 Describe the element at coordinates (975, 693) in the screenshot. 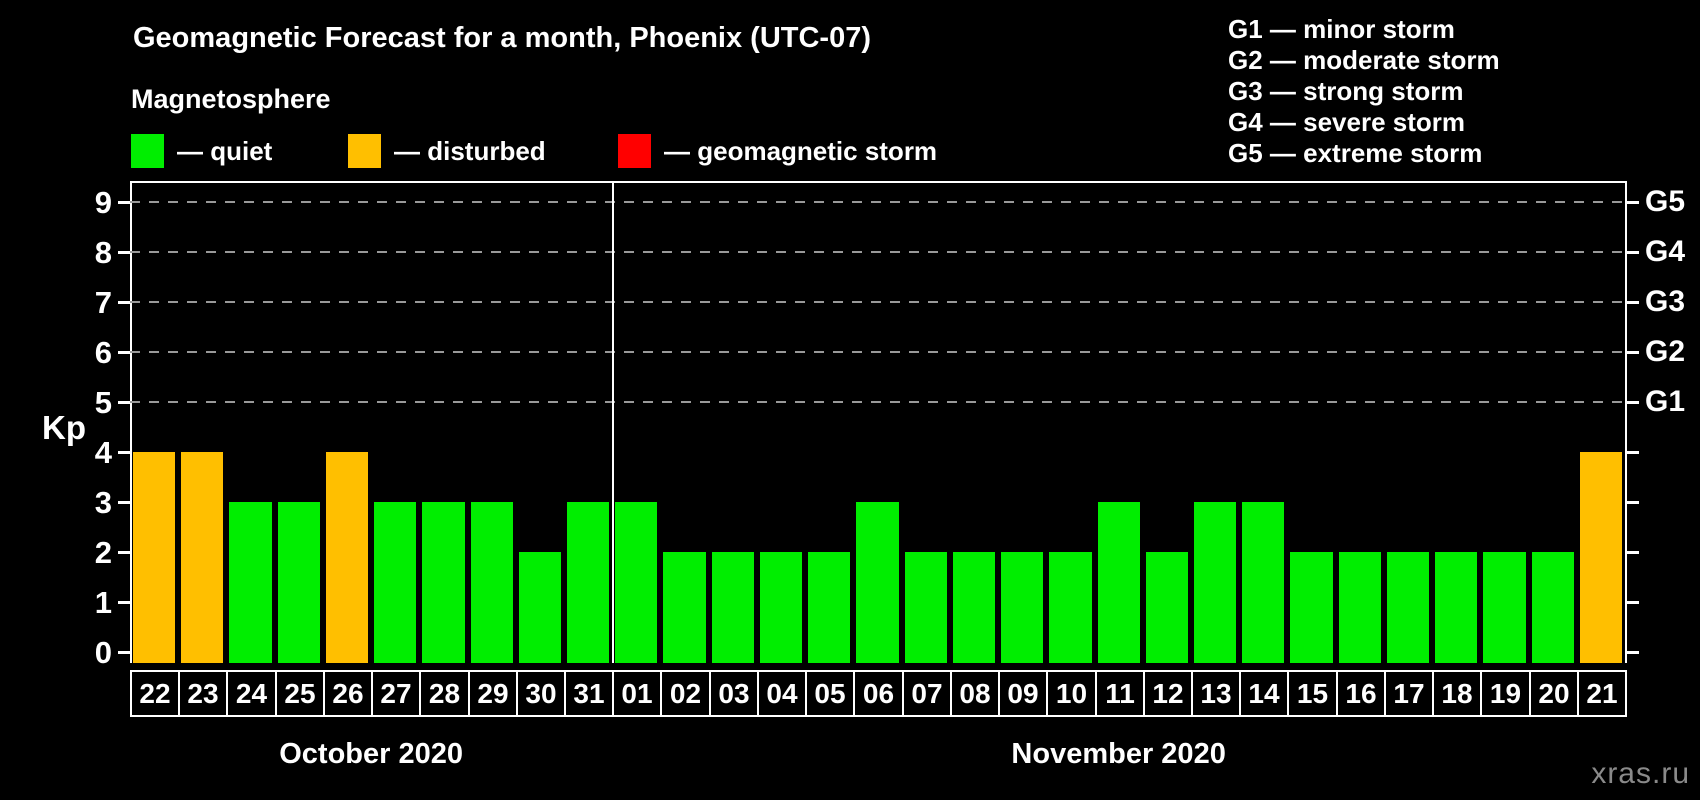

I see `day-label-cell: 08` at that location.